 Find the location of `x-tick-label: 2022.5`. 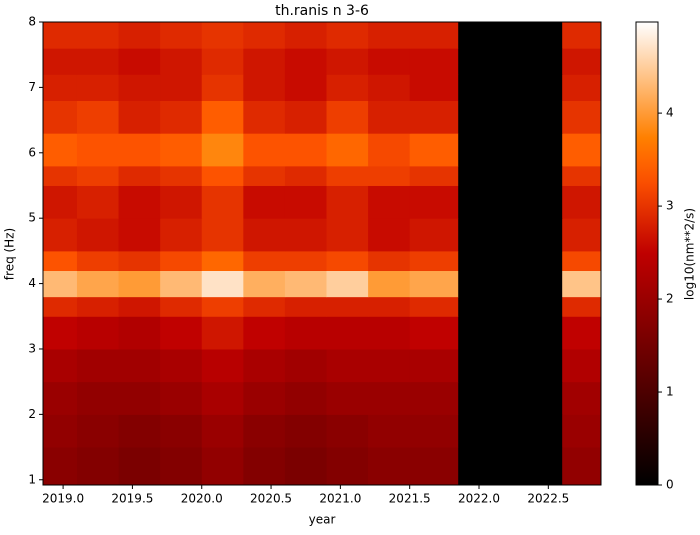

x-tick-label: 2022.5 is located at coordinates (548, 499).